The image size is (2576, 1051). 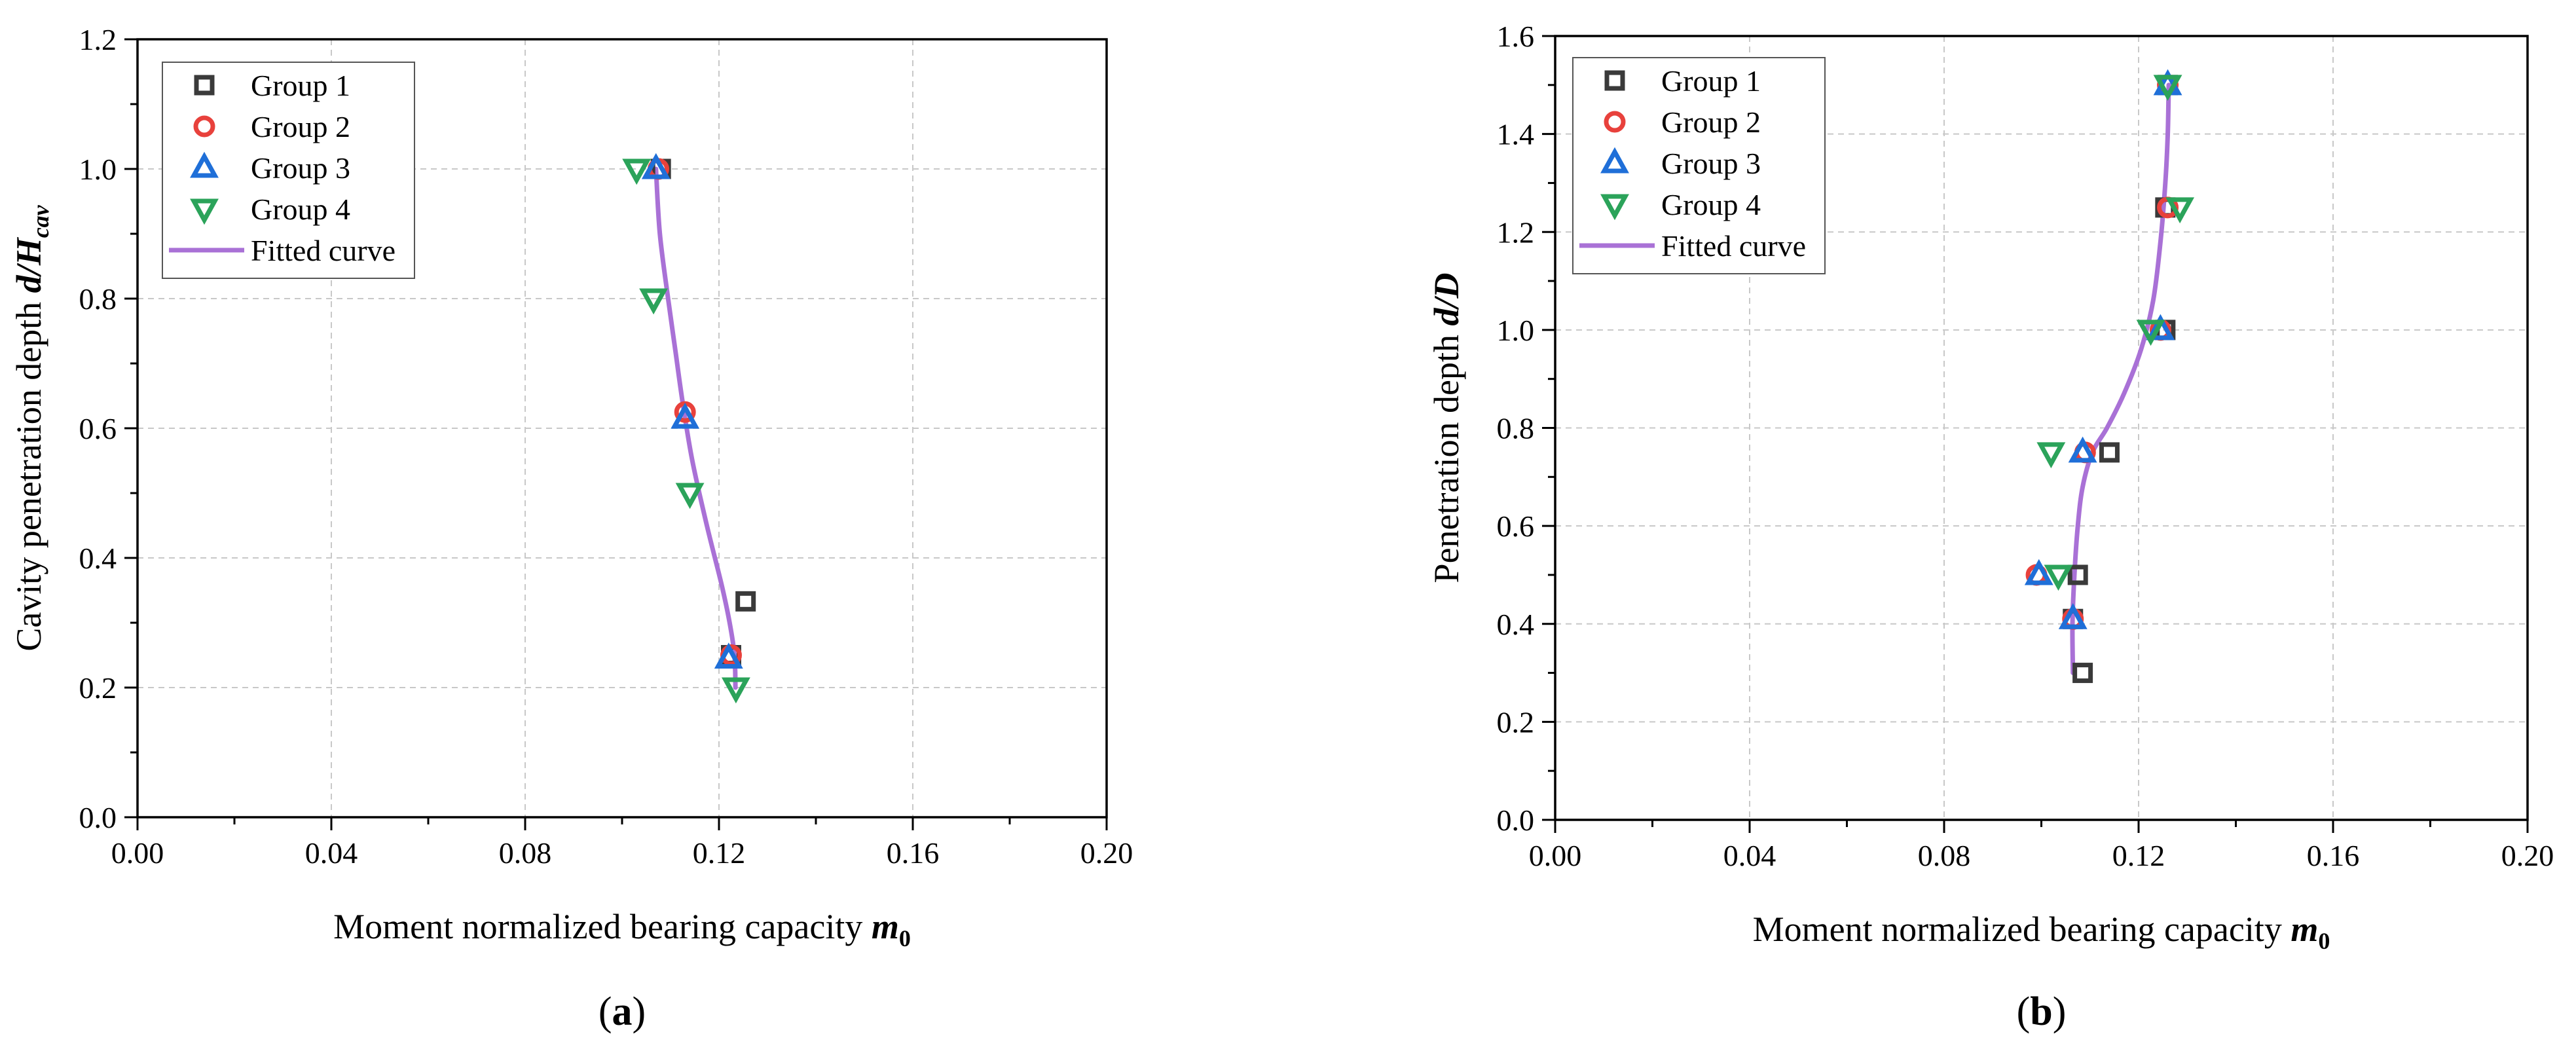 I want to click on y-tick-label: 1.4, so click(x=1516, y=134).